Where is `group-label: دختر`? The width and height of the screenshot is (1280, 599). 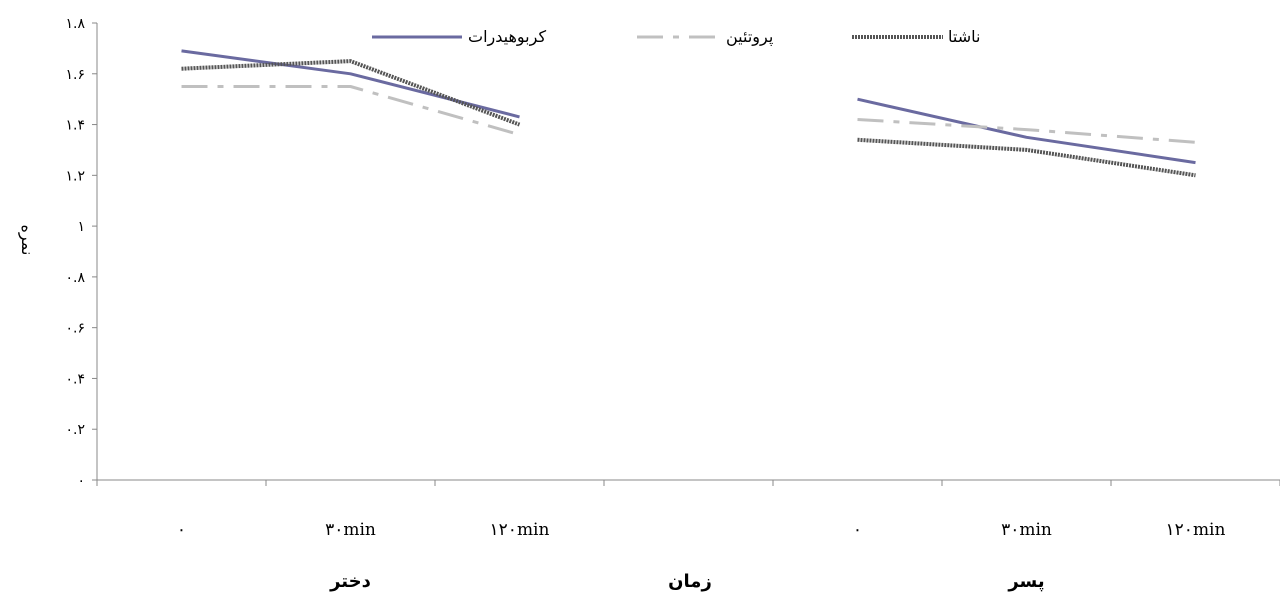 group-label: دختر is located at coordinates (350, 581).